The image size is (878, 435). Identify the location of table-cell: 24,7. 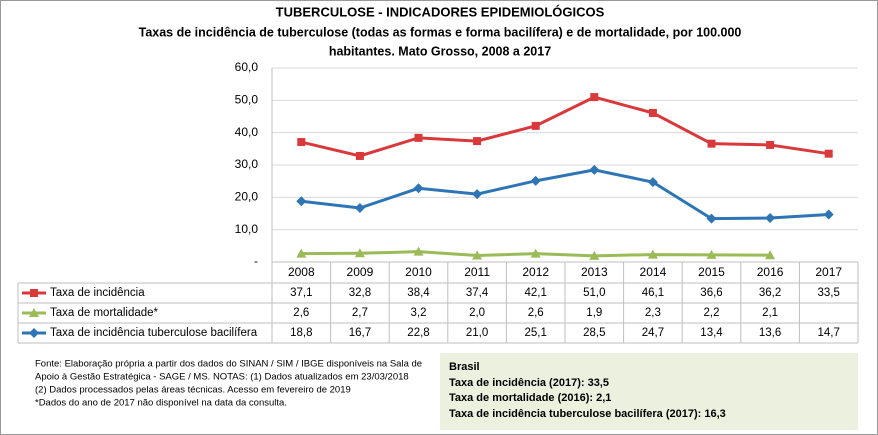
(653, 333).